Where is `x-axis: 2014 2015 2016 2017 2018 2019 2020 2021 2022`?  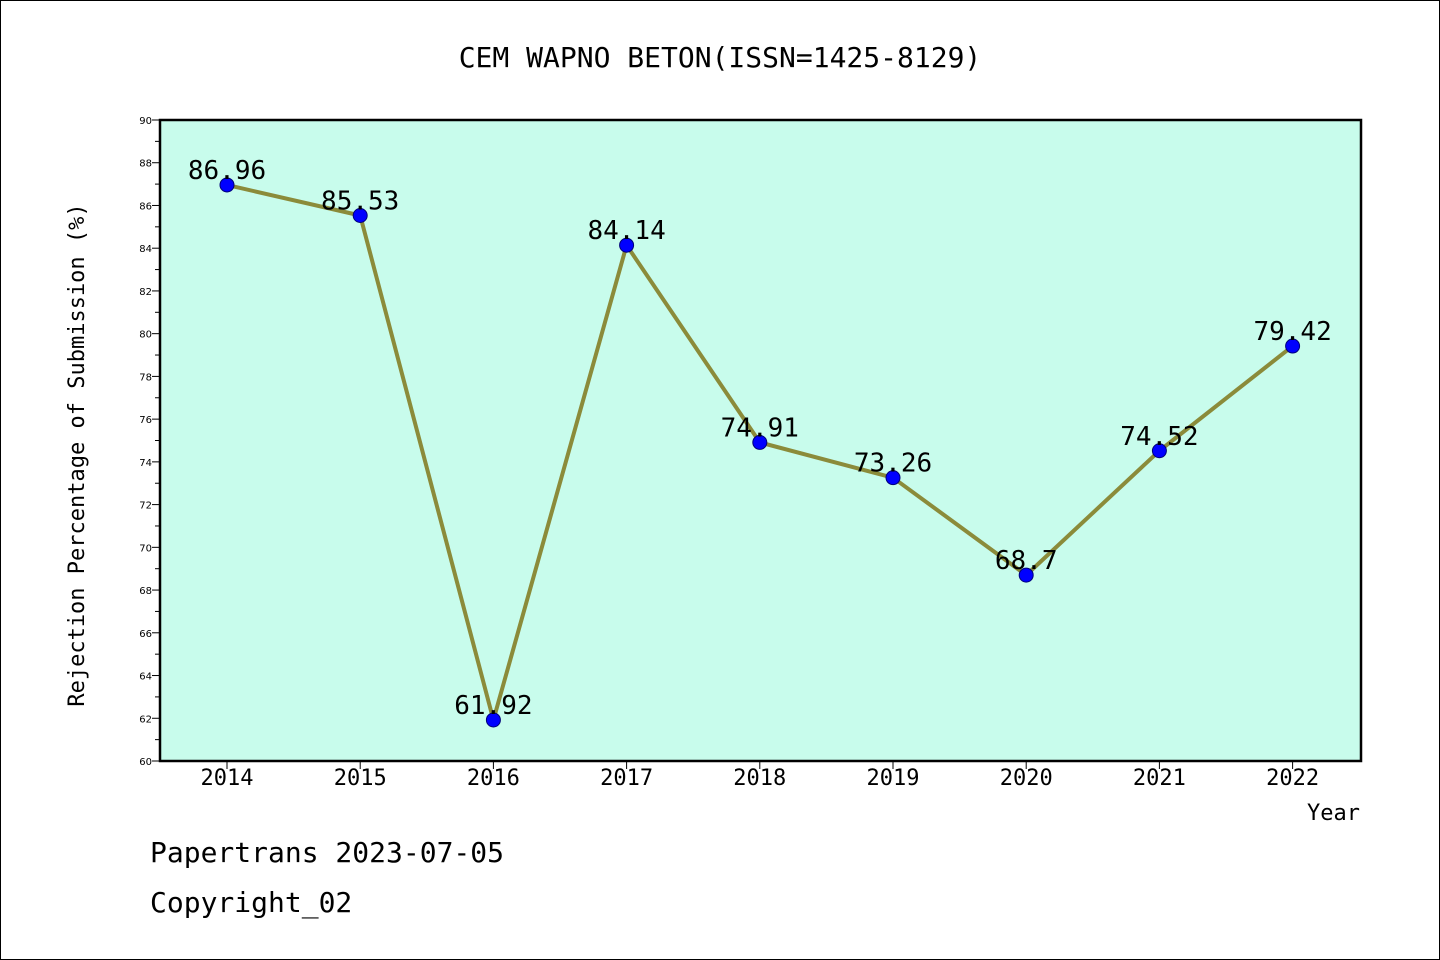
x-axis: 2014 2015 2016 2017 2018 2019 2020 2021 2022 is located at coordinates (760, 776).